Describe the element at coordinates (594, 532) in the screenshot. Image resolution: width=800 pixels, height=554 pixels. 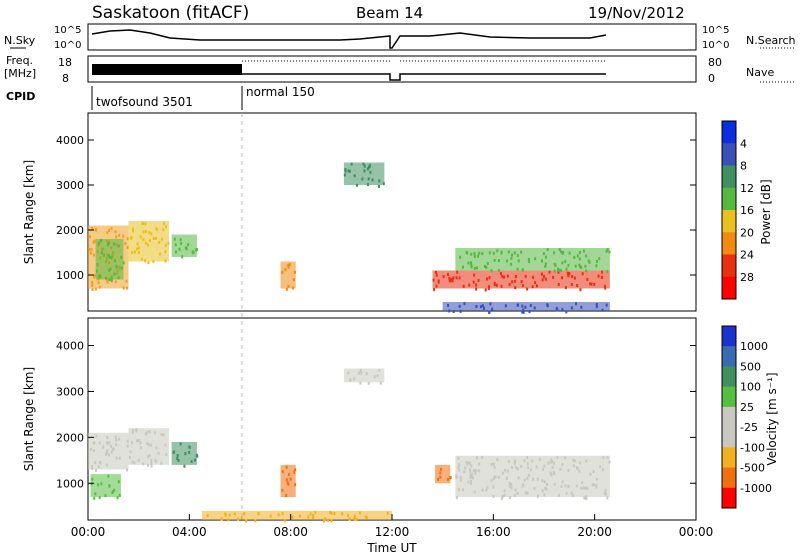
I see `x-tick-label: 20:00` at that location.